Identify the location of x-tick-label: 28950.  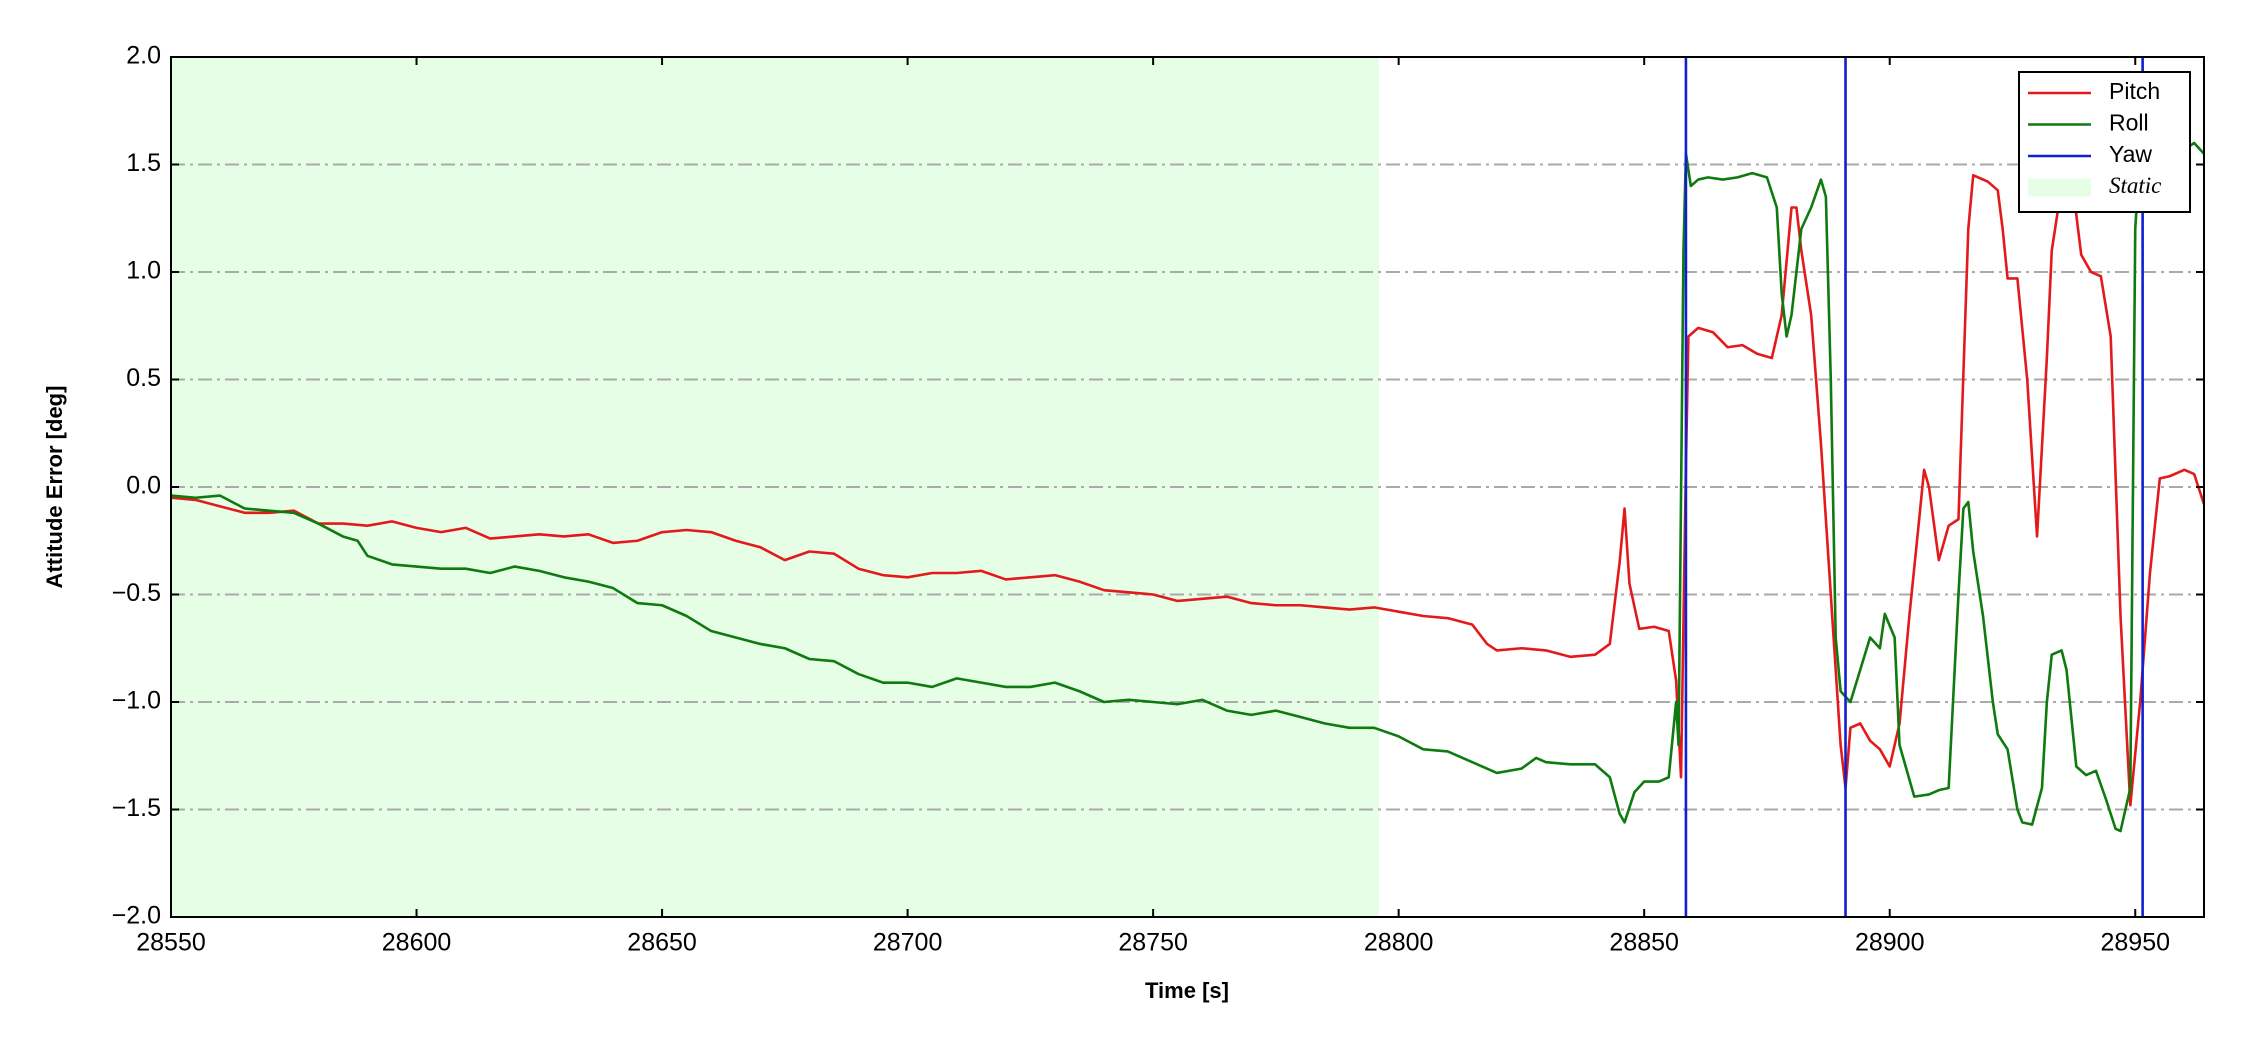
(2135, 943).